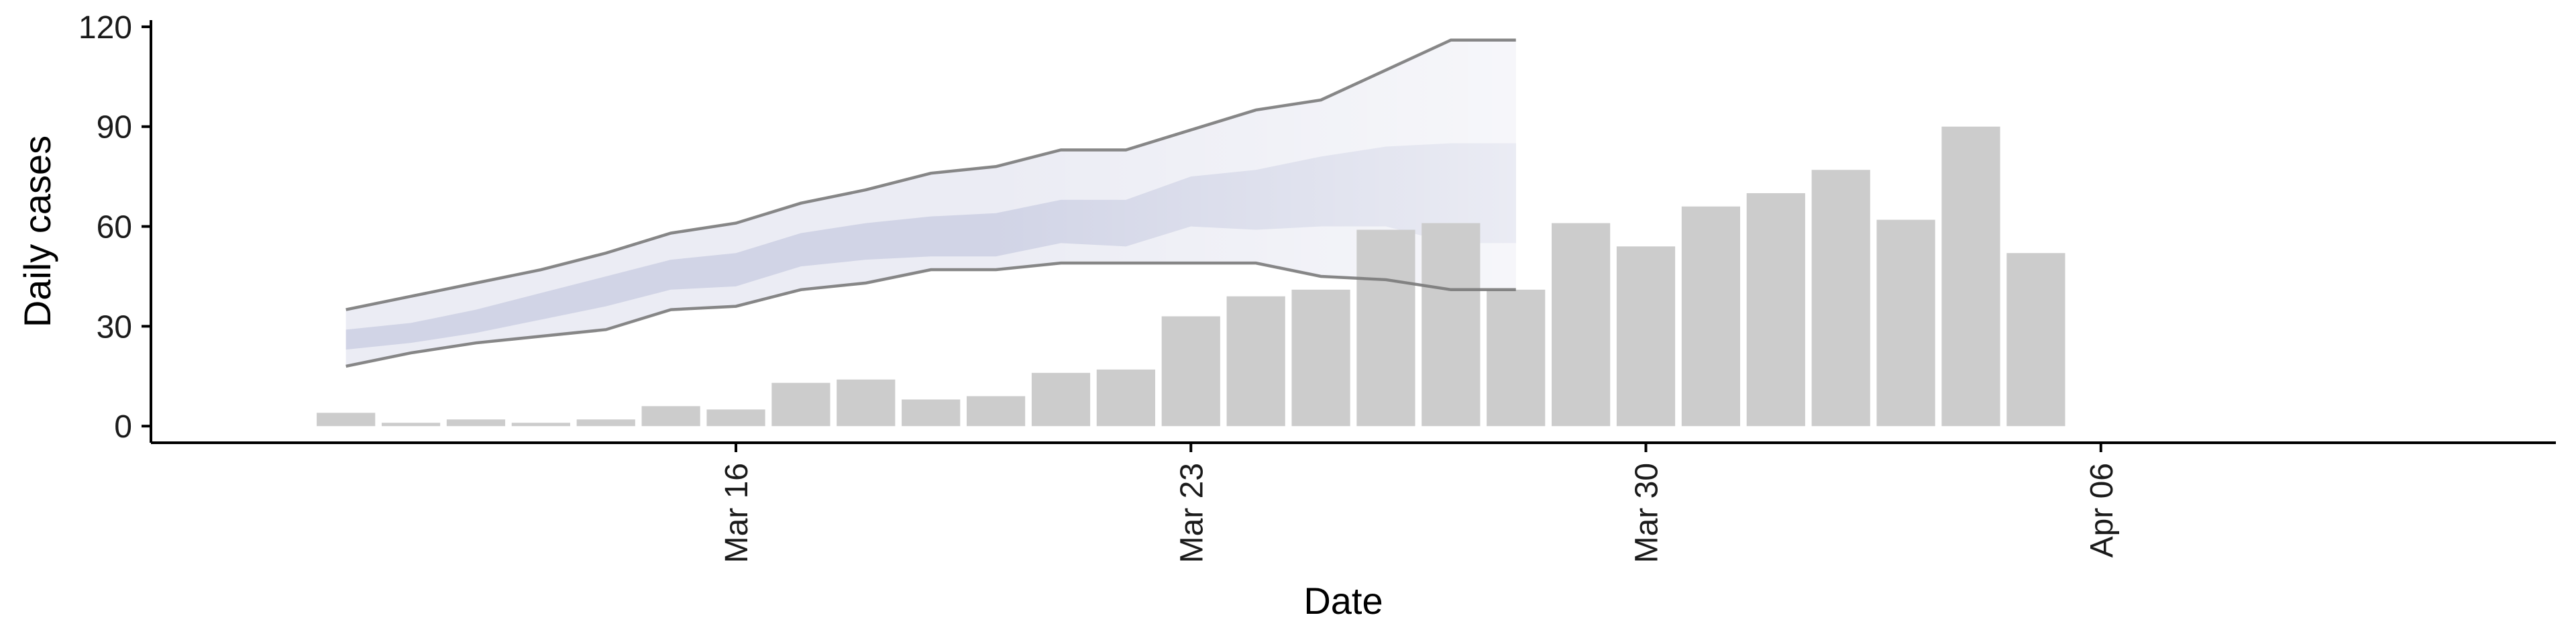 This screenshot has width=2576, height=644. What do you see at coordinates (2102, 510) in the screenshot?
I see `x-tick-label-apr-06: Apr 06` at bounding box center [2102, 510].